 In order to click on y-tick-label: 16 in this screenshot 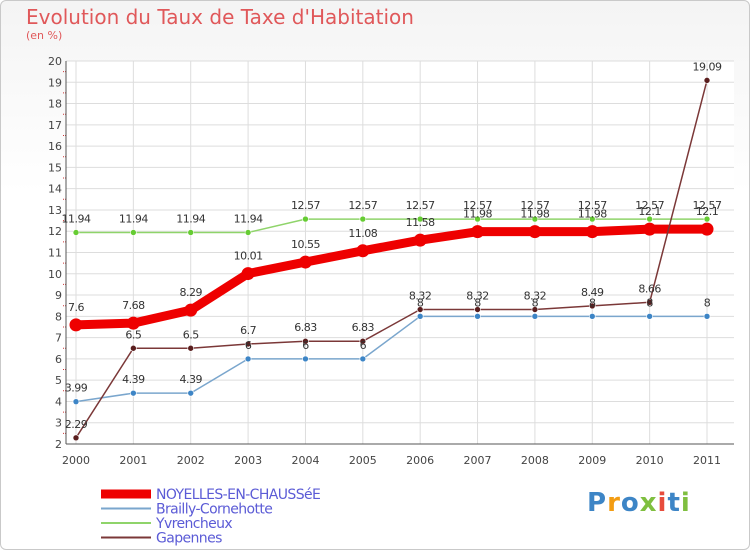, I will do `click(55, 146)`.